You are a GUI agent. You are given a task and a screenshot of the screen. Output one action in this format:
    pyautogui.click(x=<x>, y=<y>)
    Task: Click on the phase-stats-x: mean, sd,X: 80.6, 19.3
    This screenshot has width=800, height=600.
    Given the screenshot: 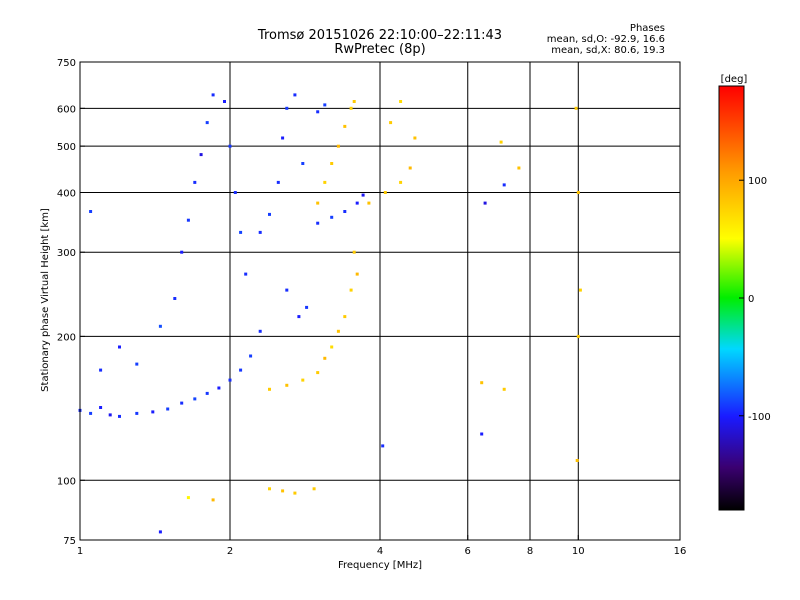 What is the action you would take?
    pyautogui.click(x=608, y=50)
    